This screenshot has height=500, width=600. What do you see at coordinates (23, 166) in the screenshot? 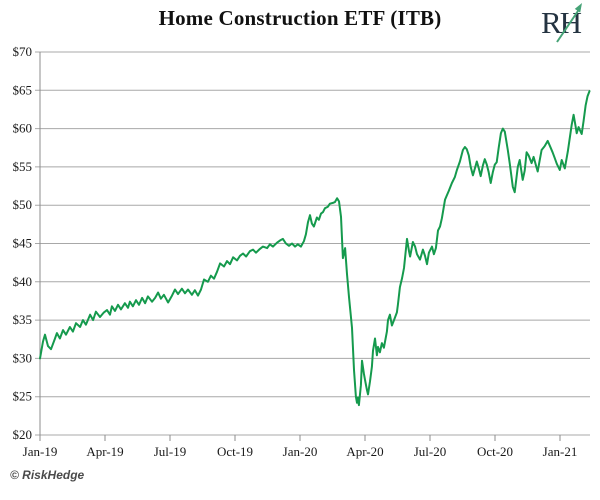
I see `y-axis-label-55: $55` at bounding box center [23, 166].